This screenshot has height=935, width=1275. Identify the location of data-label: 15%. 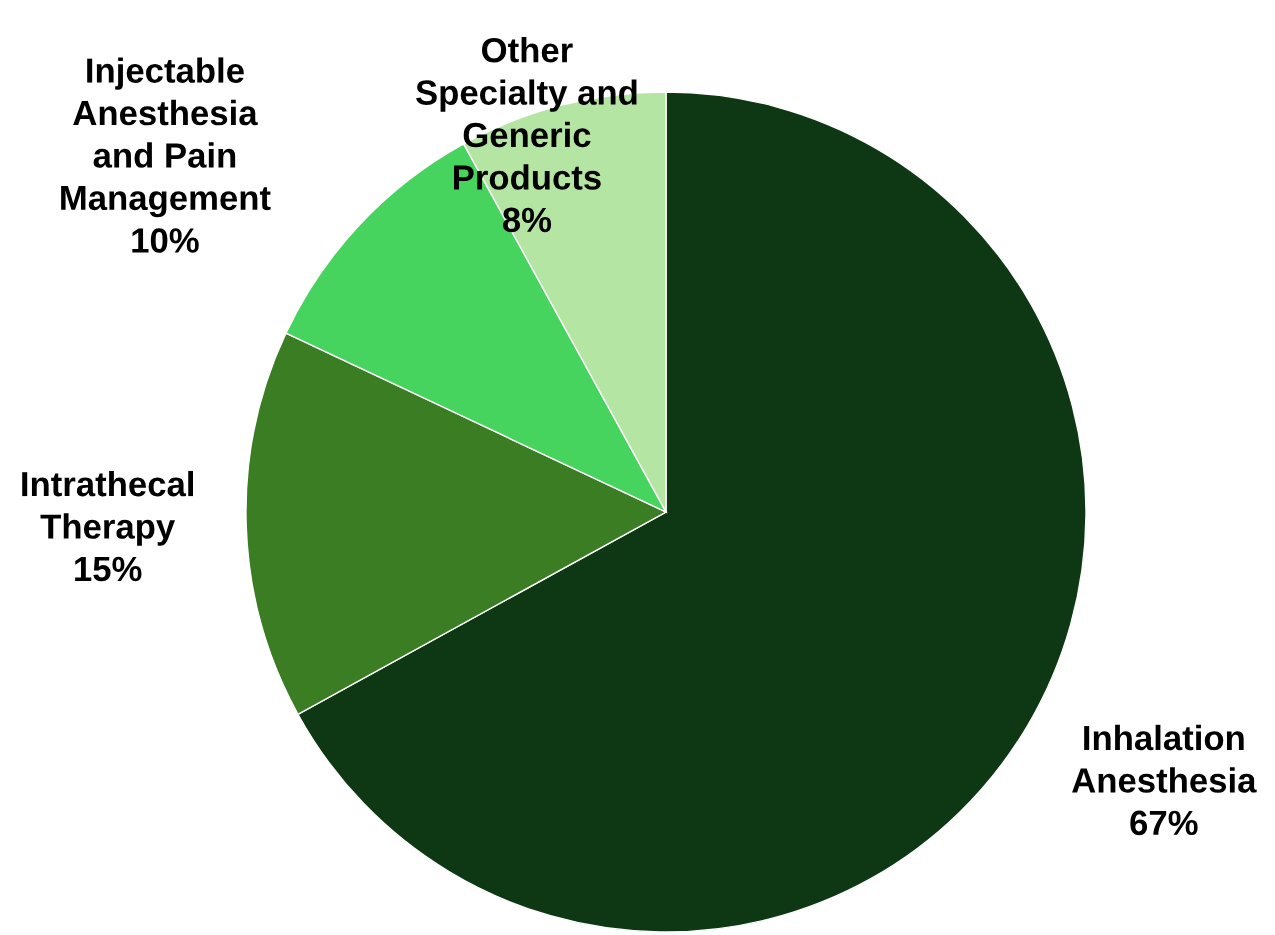
(108, 569).